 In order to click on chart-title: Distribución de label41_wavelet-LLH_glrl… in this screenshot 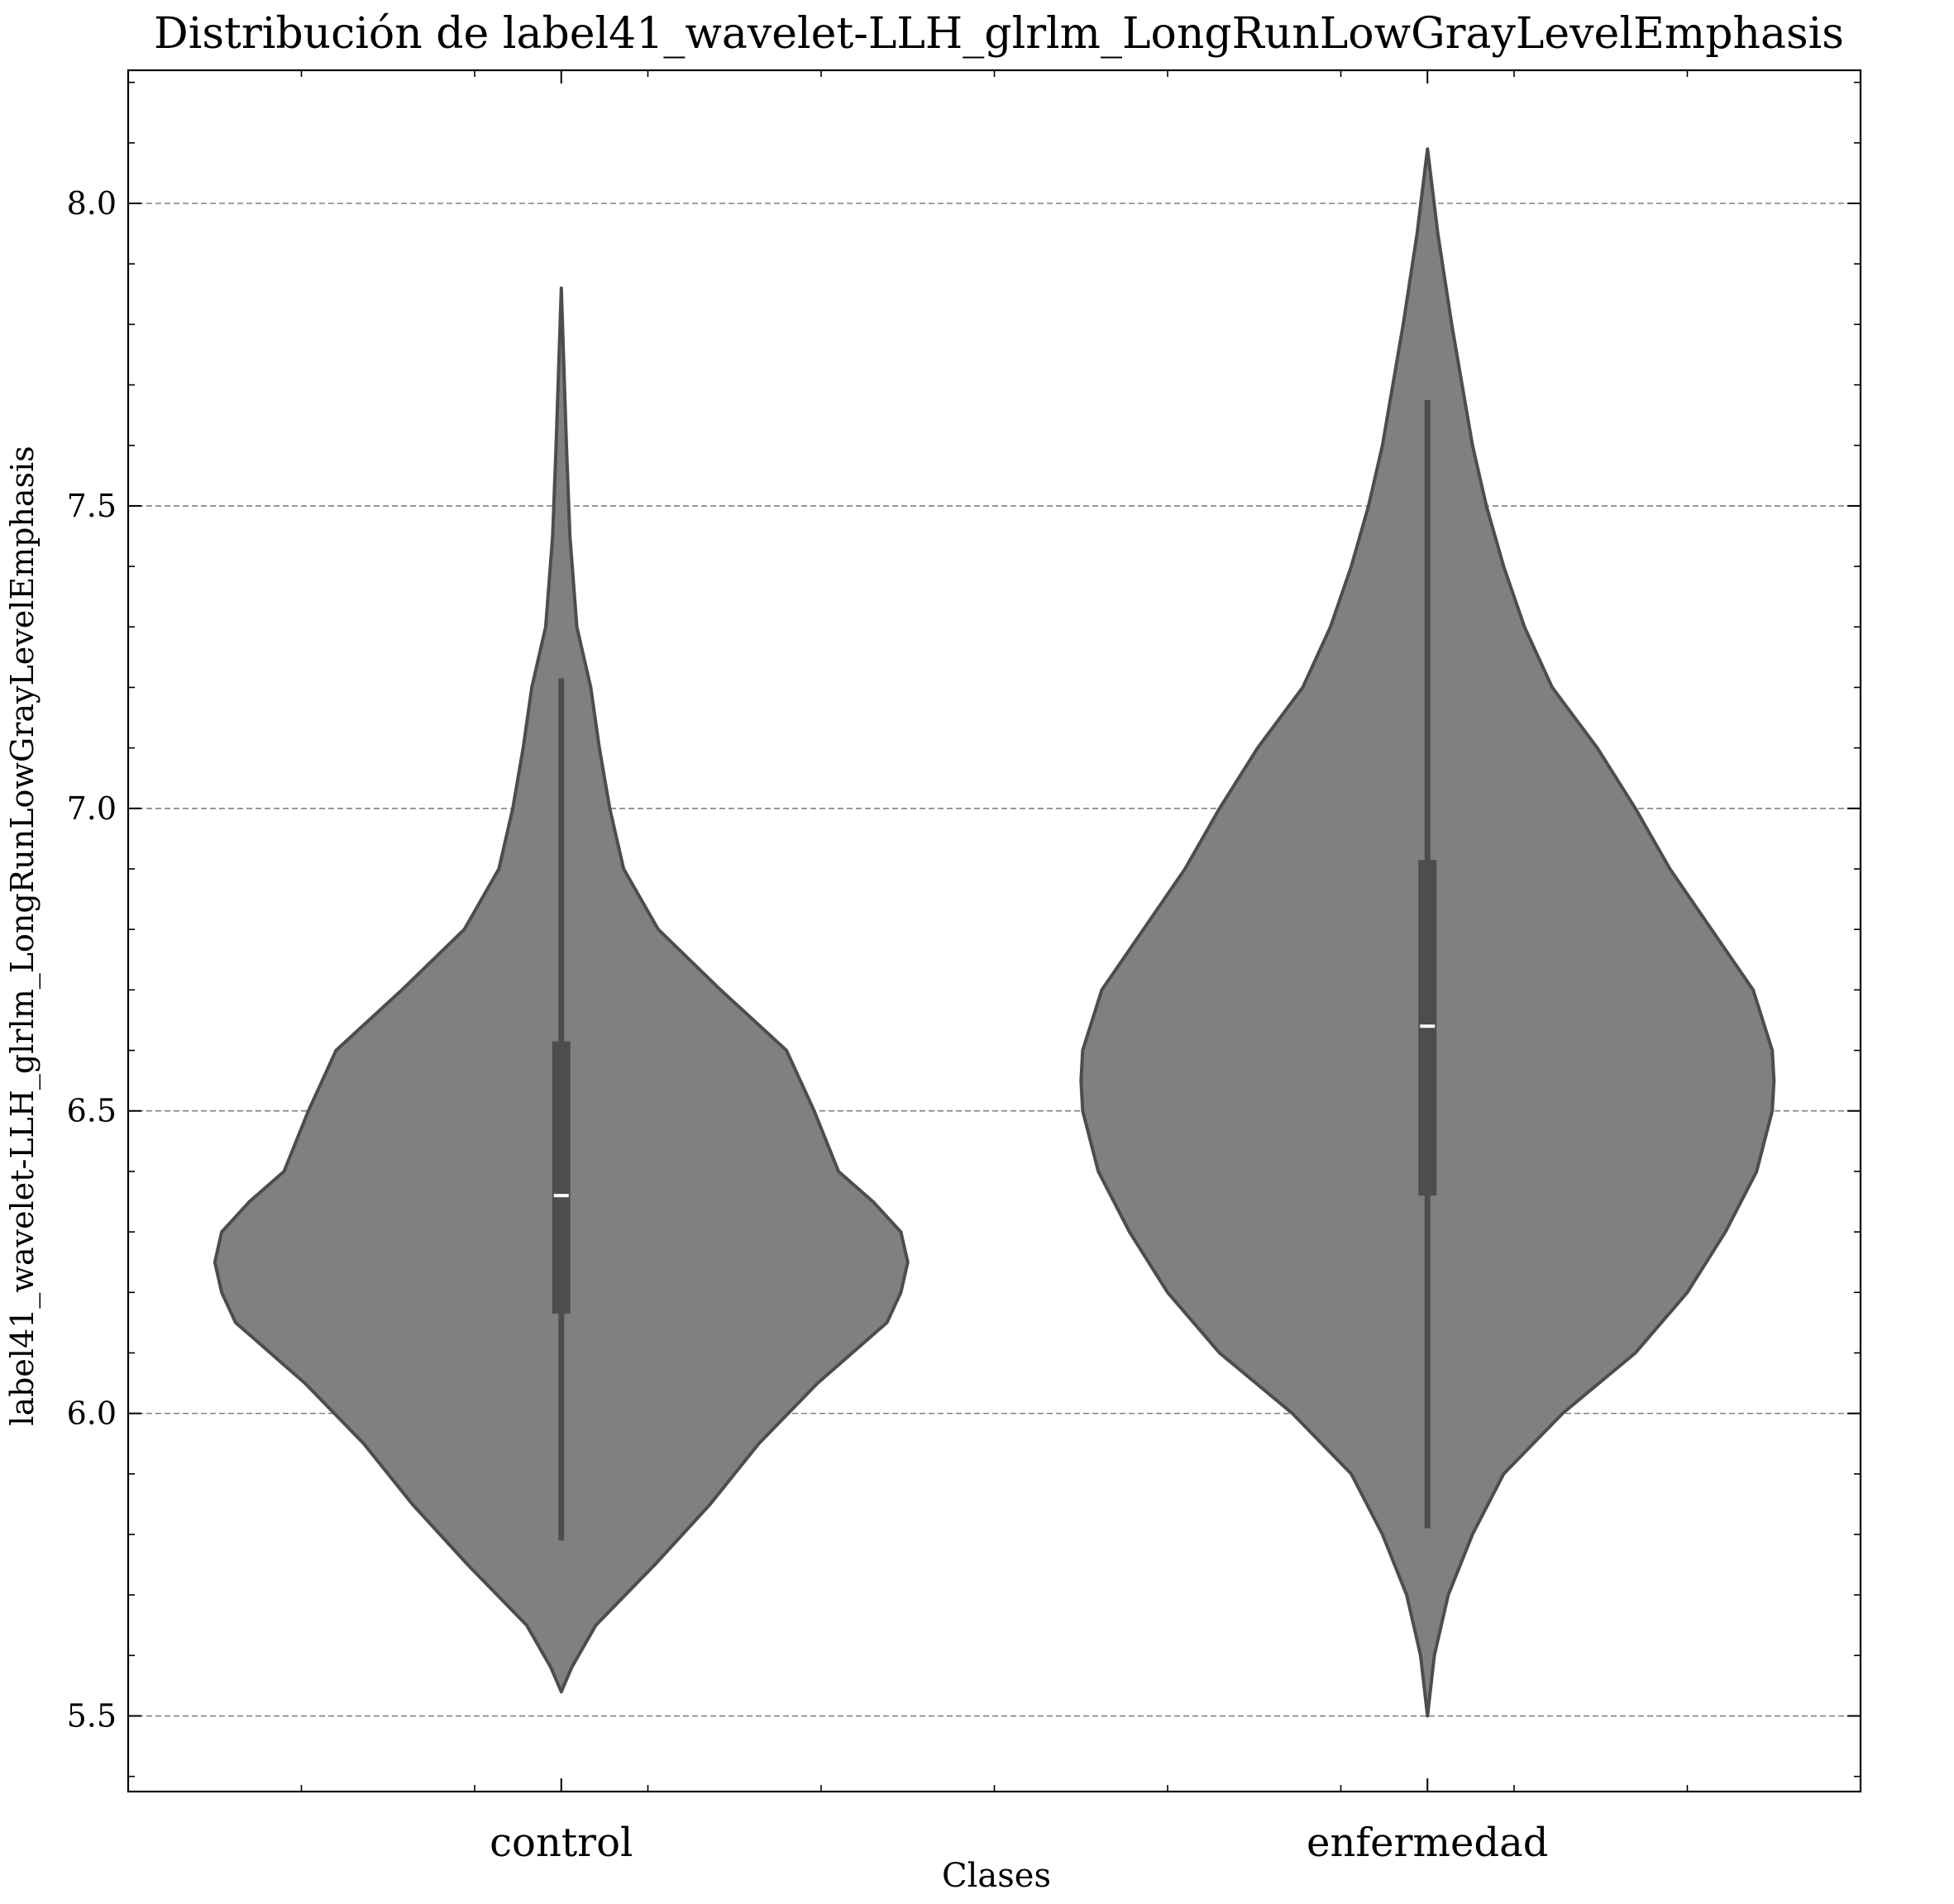, I will do `click(999, 34)`.